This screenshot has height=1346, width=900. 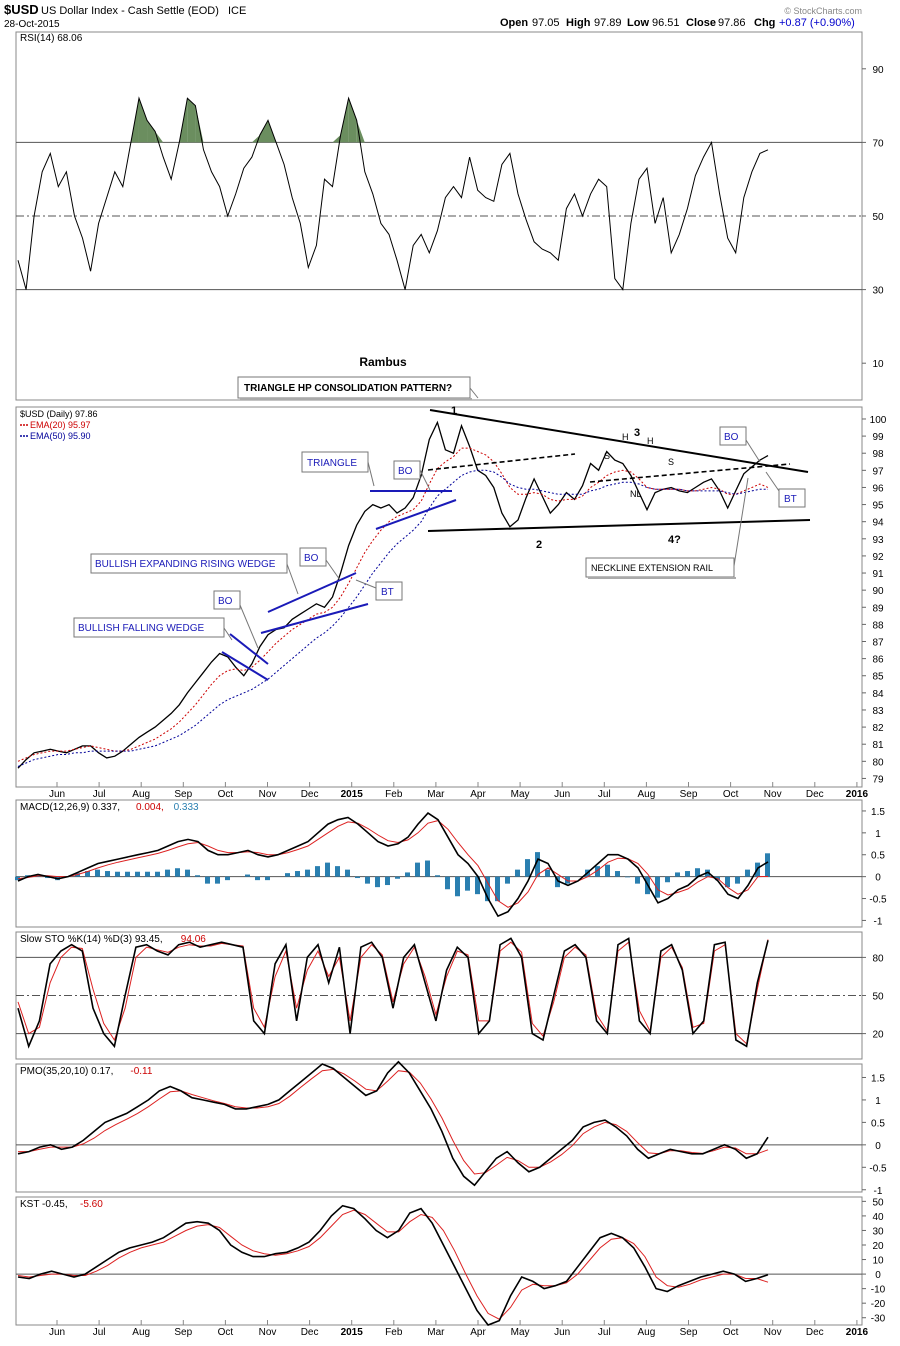 I want to click on callout-bo-3: BO, so click(x=236, y=619).